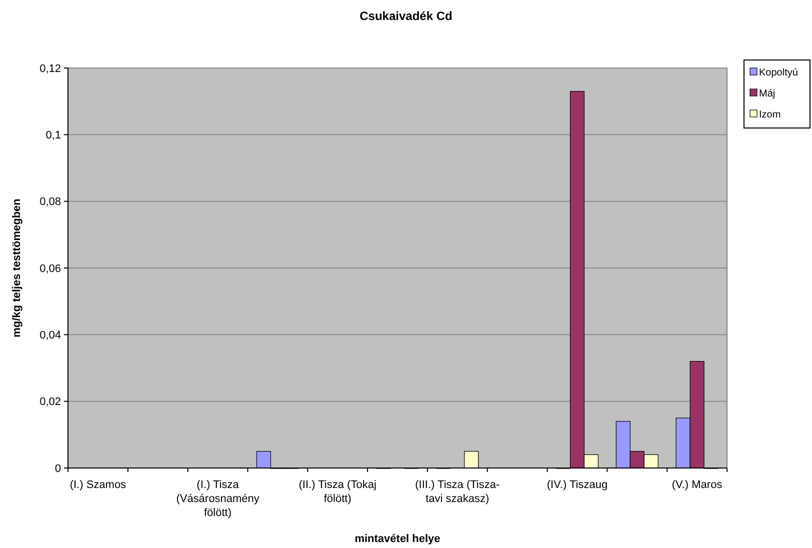  Describe the element at coordinates (697, 485) in the screenshot. I see `x-tick-label: (V.) Maros` at that location.